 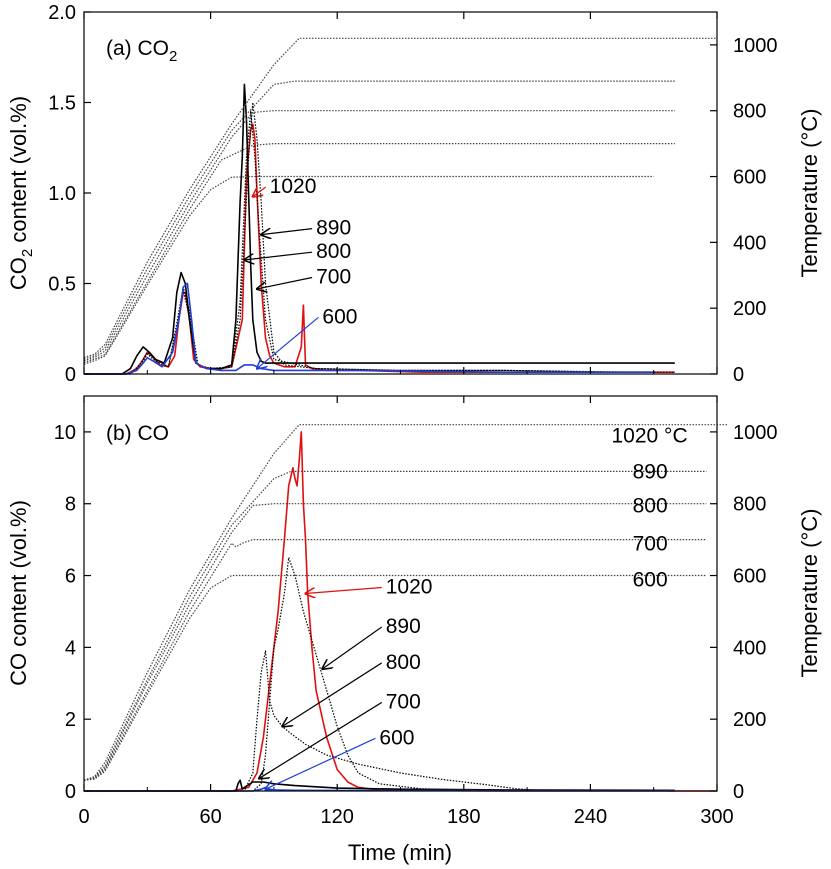 I want to click on x-tick-label: 300, so click(x=716, y=817).